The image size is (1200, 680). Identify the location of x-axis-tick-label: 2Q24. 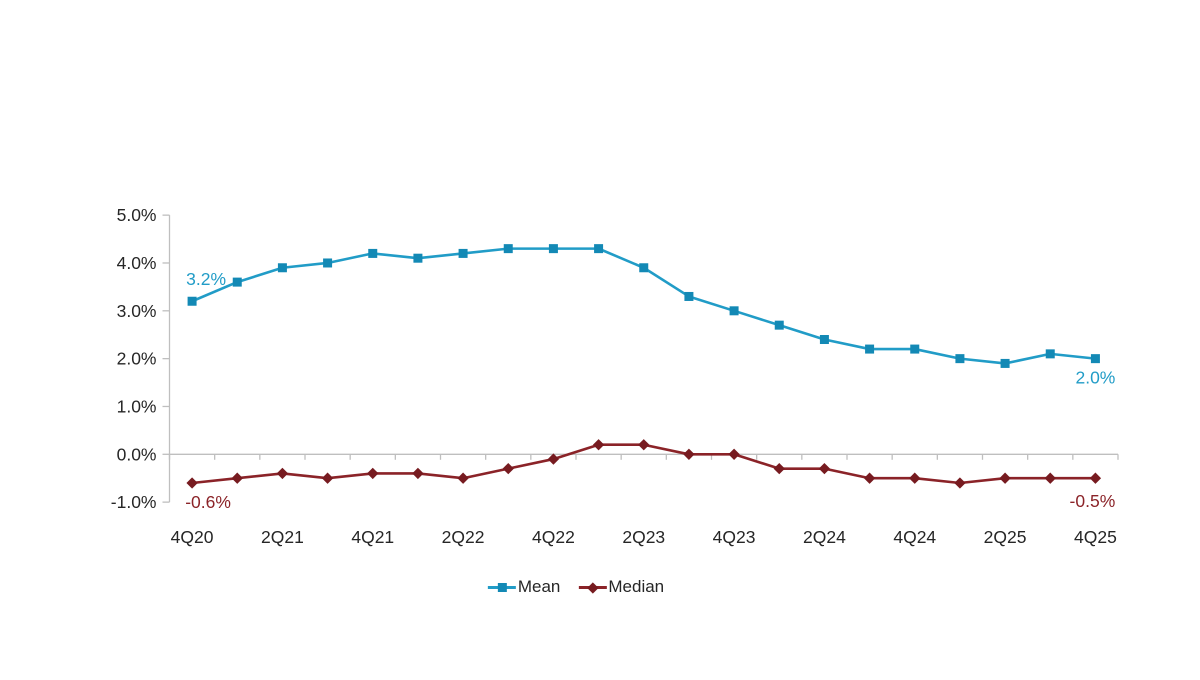
(824, 537).